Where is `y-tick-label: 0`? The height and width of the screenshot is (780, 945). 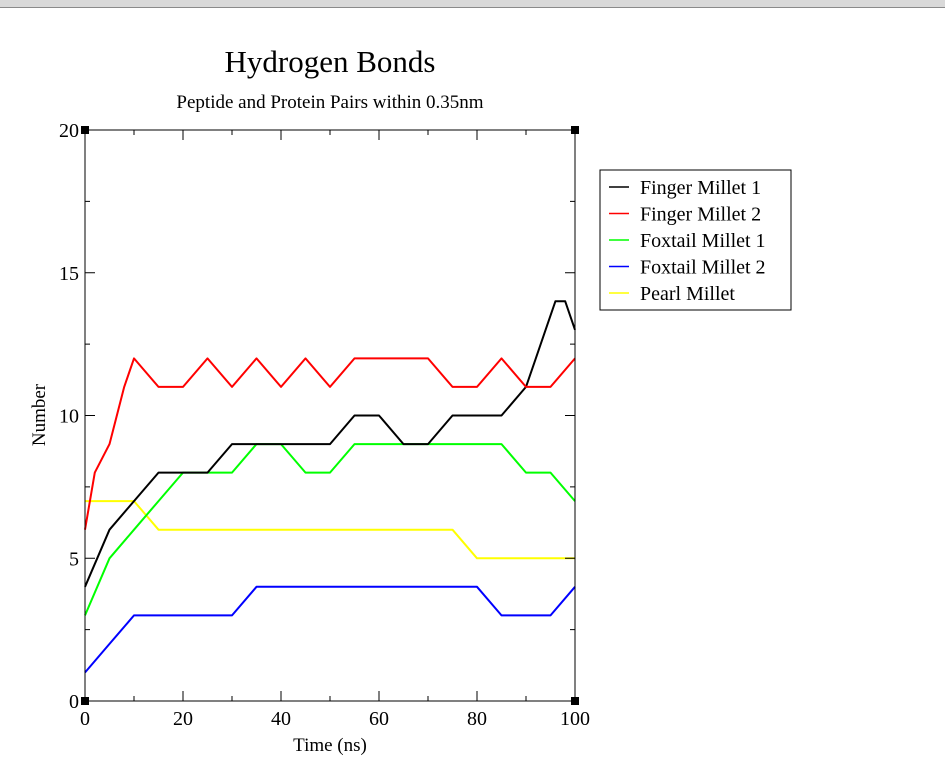 y-tick-label: 0 is located at coordinates (74, 702).